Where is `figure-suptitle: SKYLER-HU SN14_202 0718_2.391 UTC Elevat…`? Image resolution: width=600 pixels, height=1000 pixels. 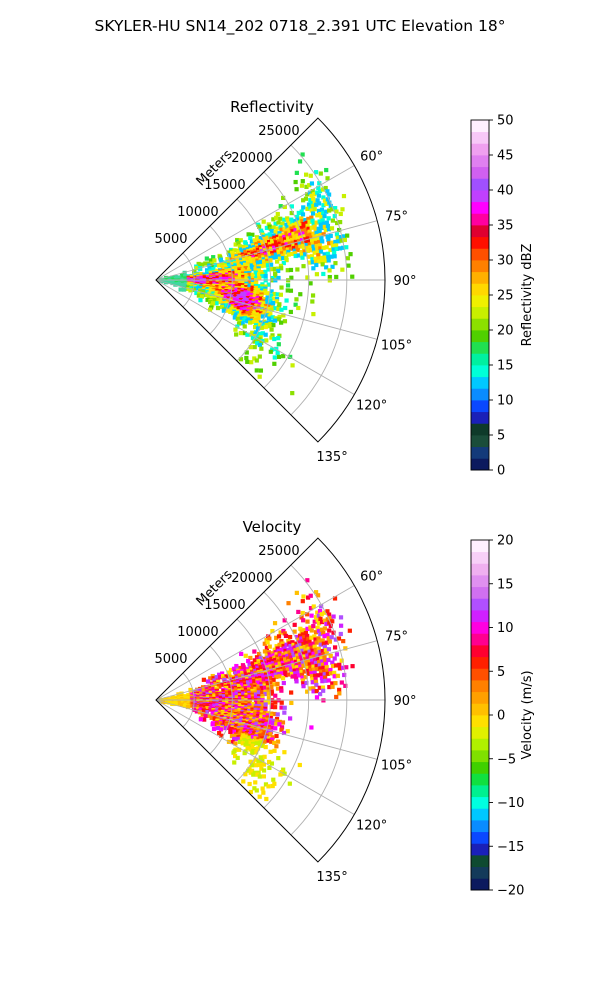
figure-suptitle: SKYLER-HU SN14_202 0718_2.391 UTC Elevat… is located at coordinates (300, 26).